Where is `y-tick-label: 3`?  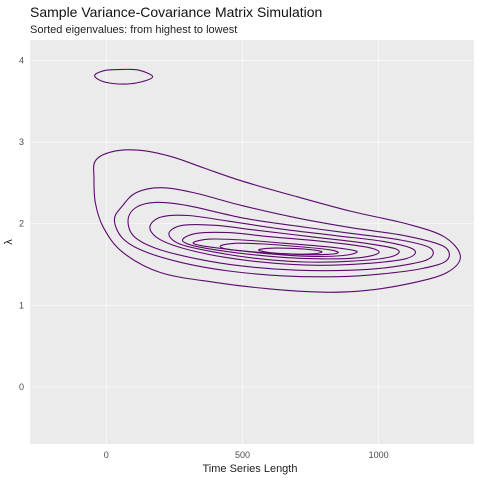
y-tick-label: 3 is located at coordinates (21, 142).